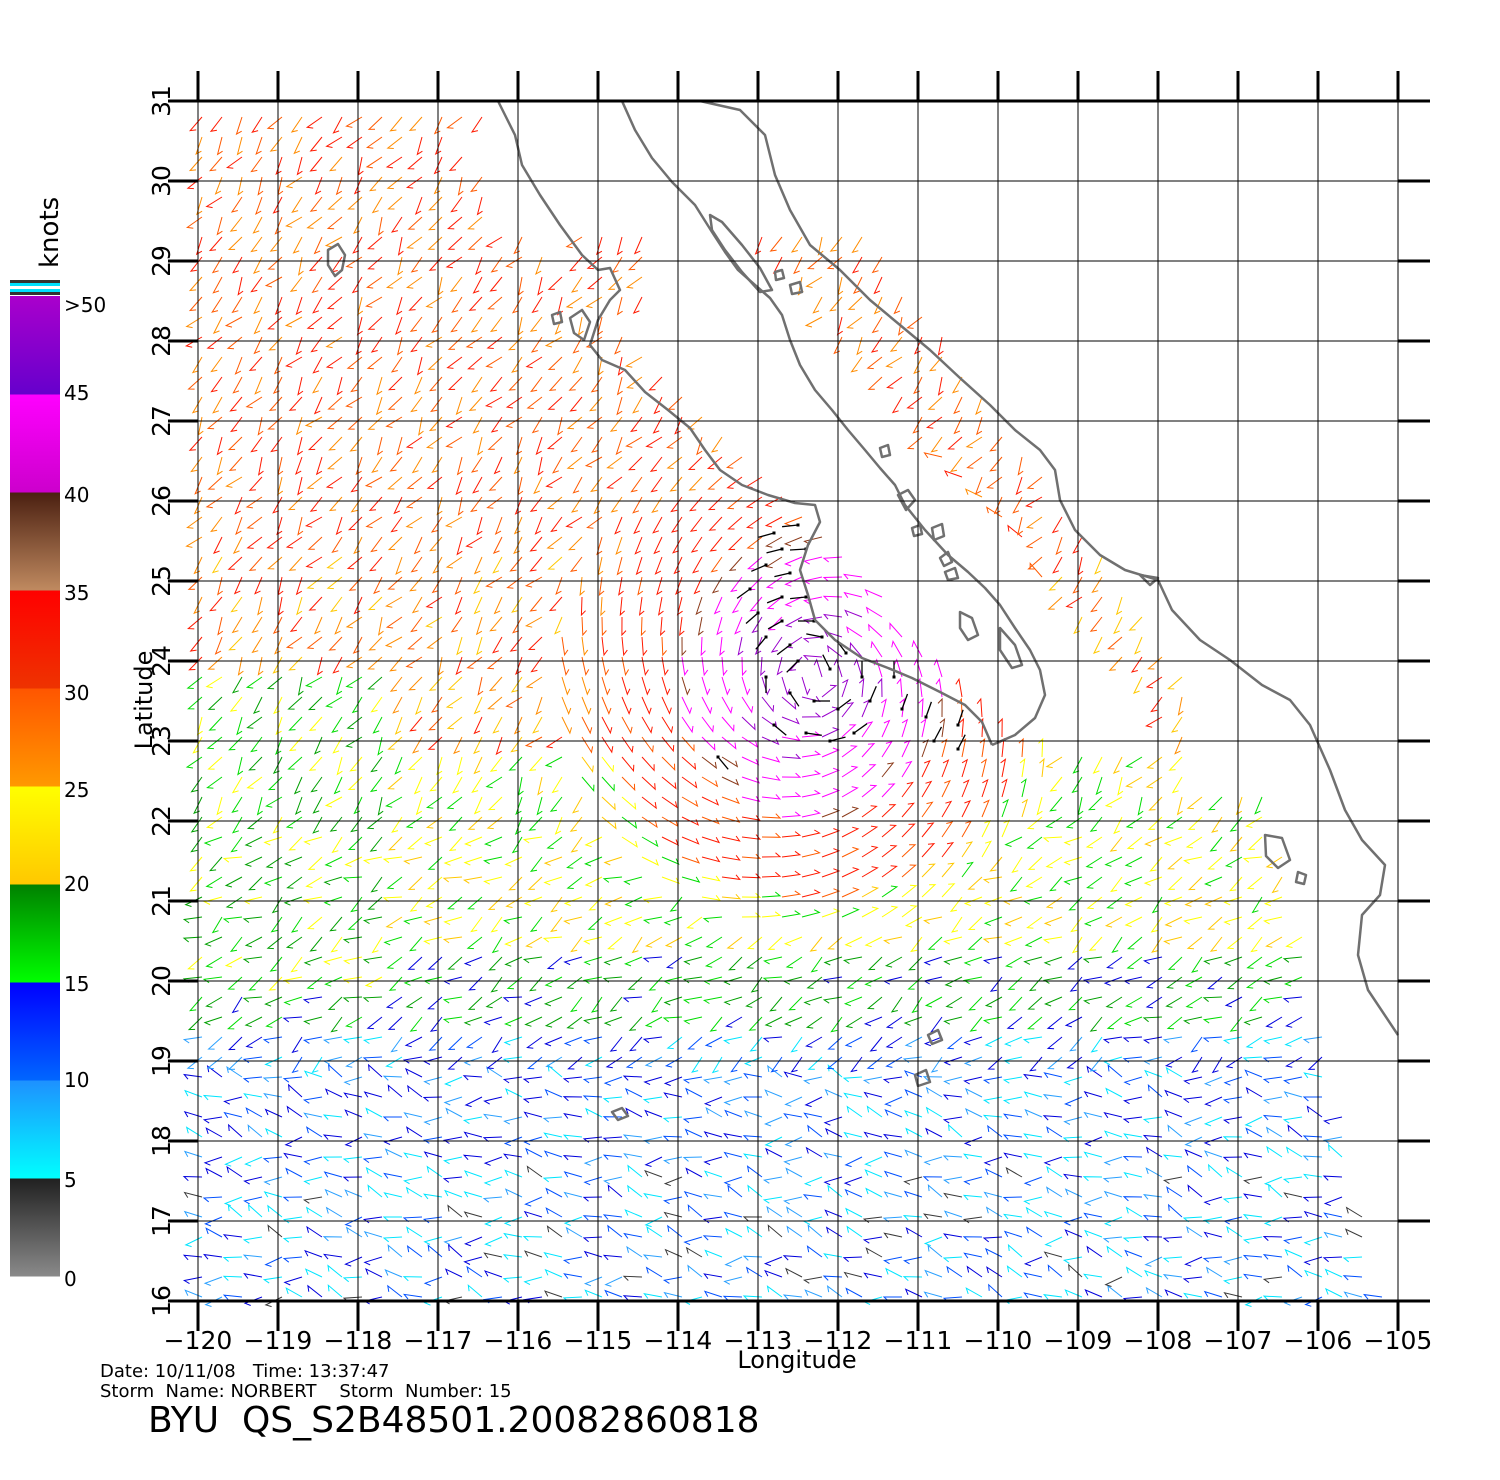 The height and width of the screenshot is (1480, 1500). Describe the element at coordinates (161, 1221) in the screenshot. I see `lat-tick-label: 17` at that location.